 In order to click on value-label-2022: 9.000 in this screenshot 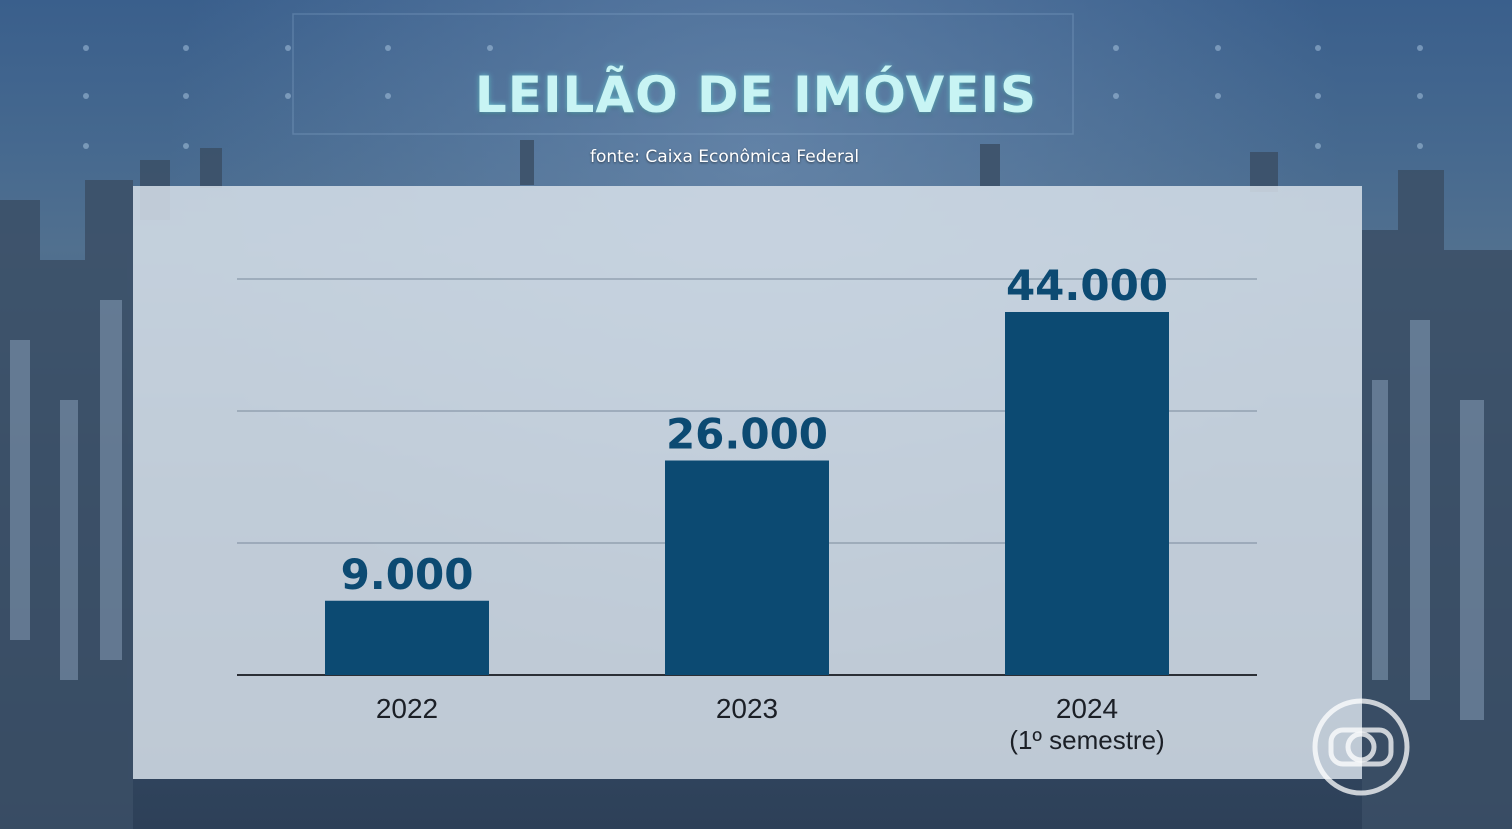, I will do `click(407, 574)`.